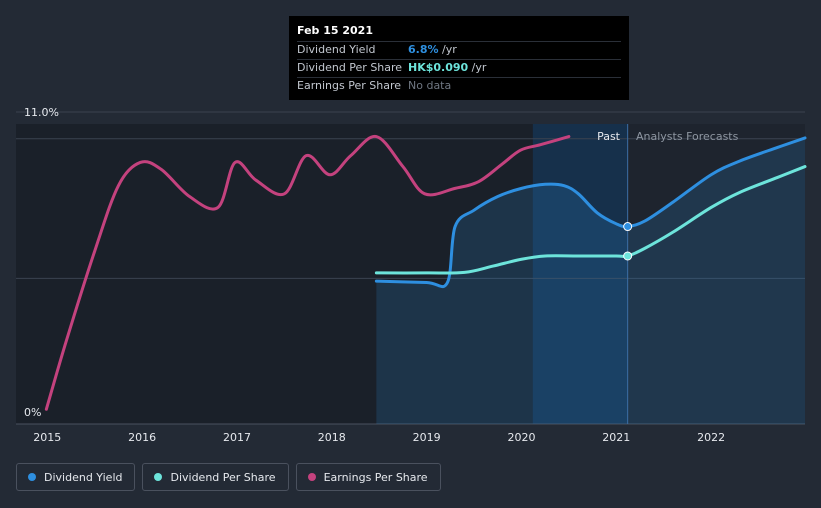  What do you see at coordinates (379, 437) in the screenshot?
I see `axis-ticks: 2015 2016 2017 2018 2019 2020 2021 2022` at bounding box center [379, 437].